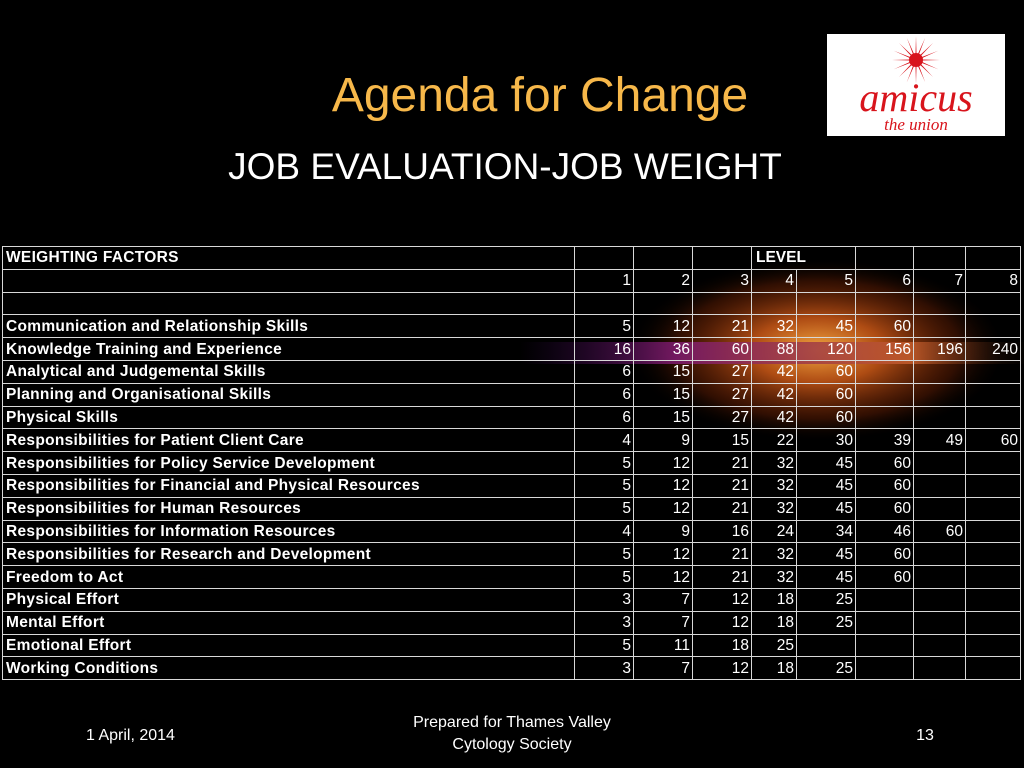 This screenshot has width=1024, height=768. What do you see at coordinates (663, 668) in the screenshot?
I see `weight-value: 7` at bounding box center [663, 668].